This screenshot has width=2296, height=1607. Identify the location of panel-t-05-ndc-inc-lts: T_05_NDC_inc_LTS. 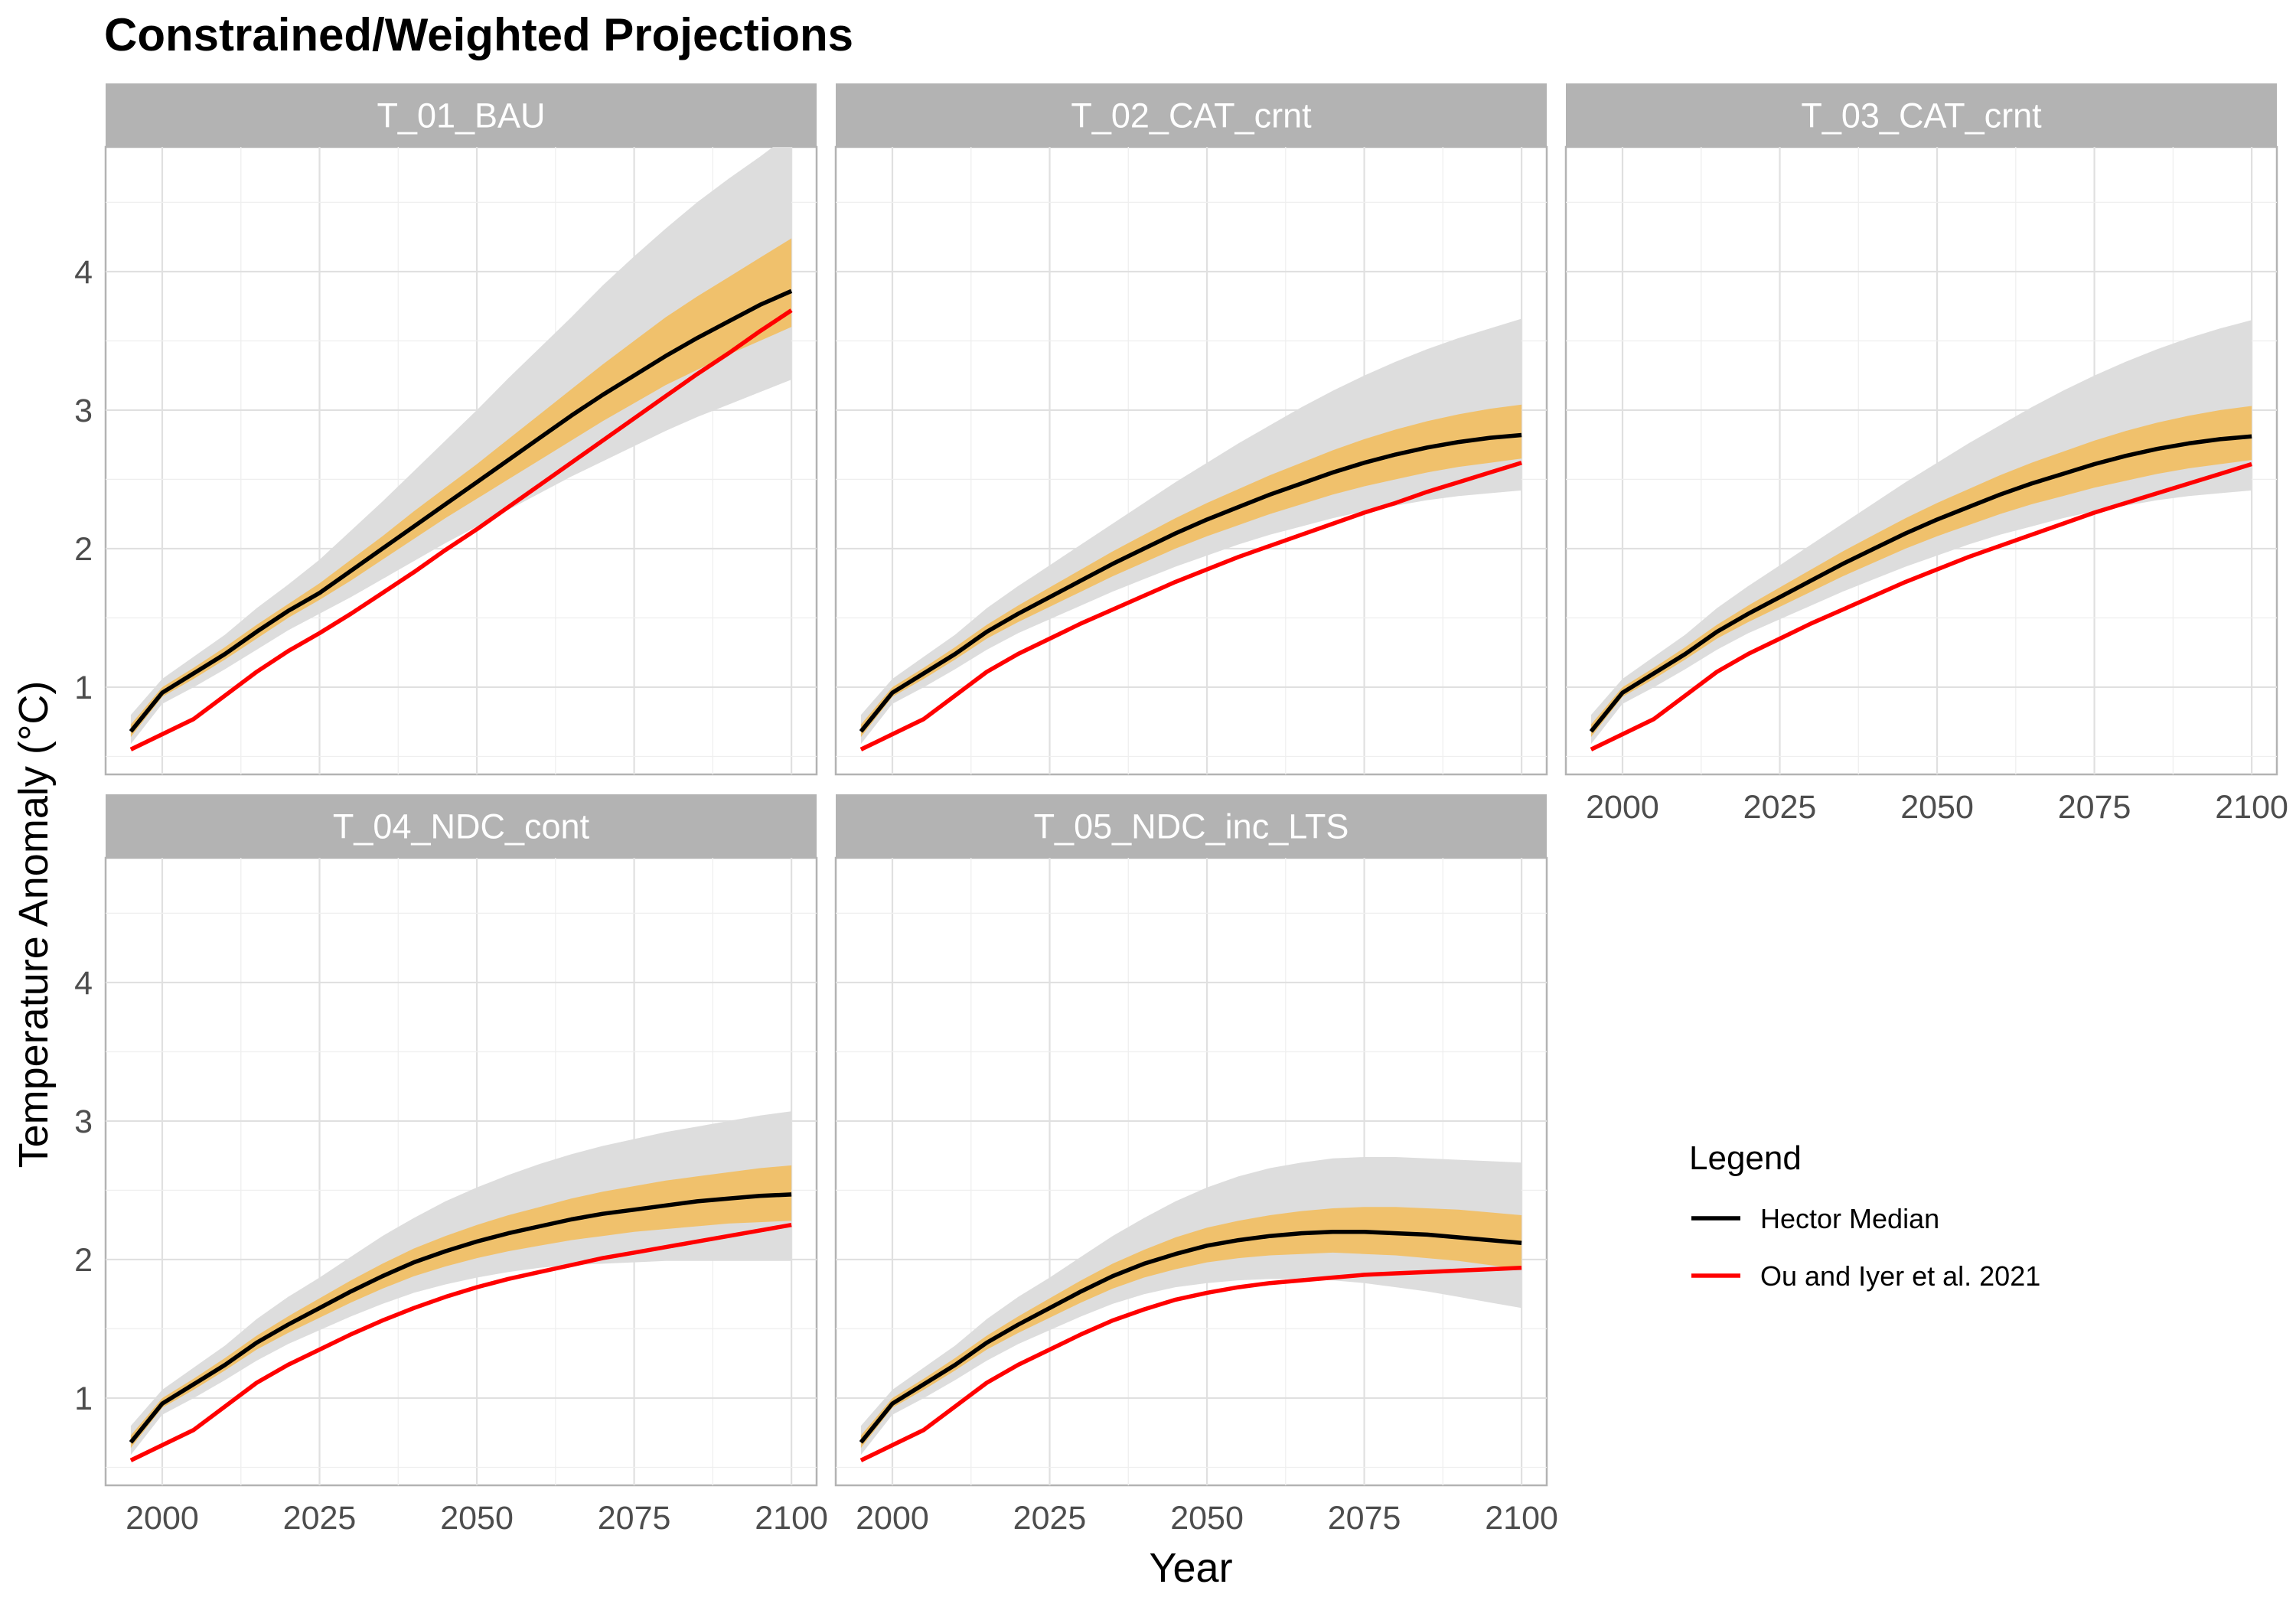
(1191, 1140).